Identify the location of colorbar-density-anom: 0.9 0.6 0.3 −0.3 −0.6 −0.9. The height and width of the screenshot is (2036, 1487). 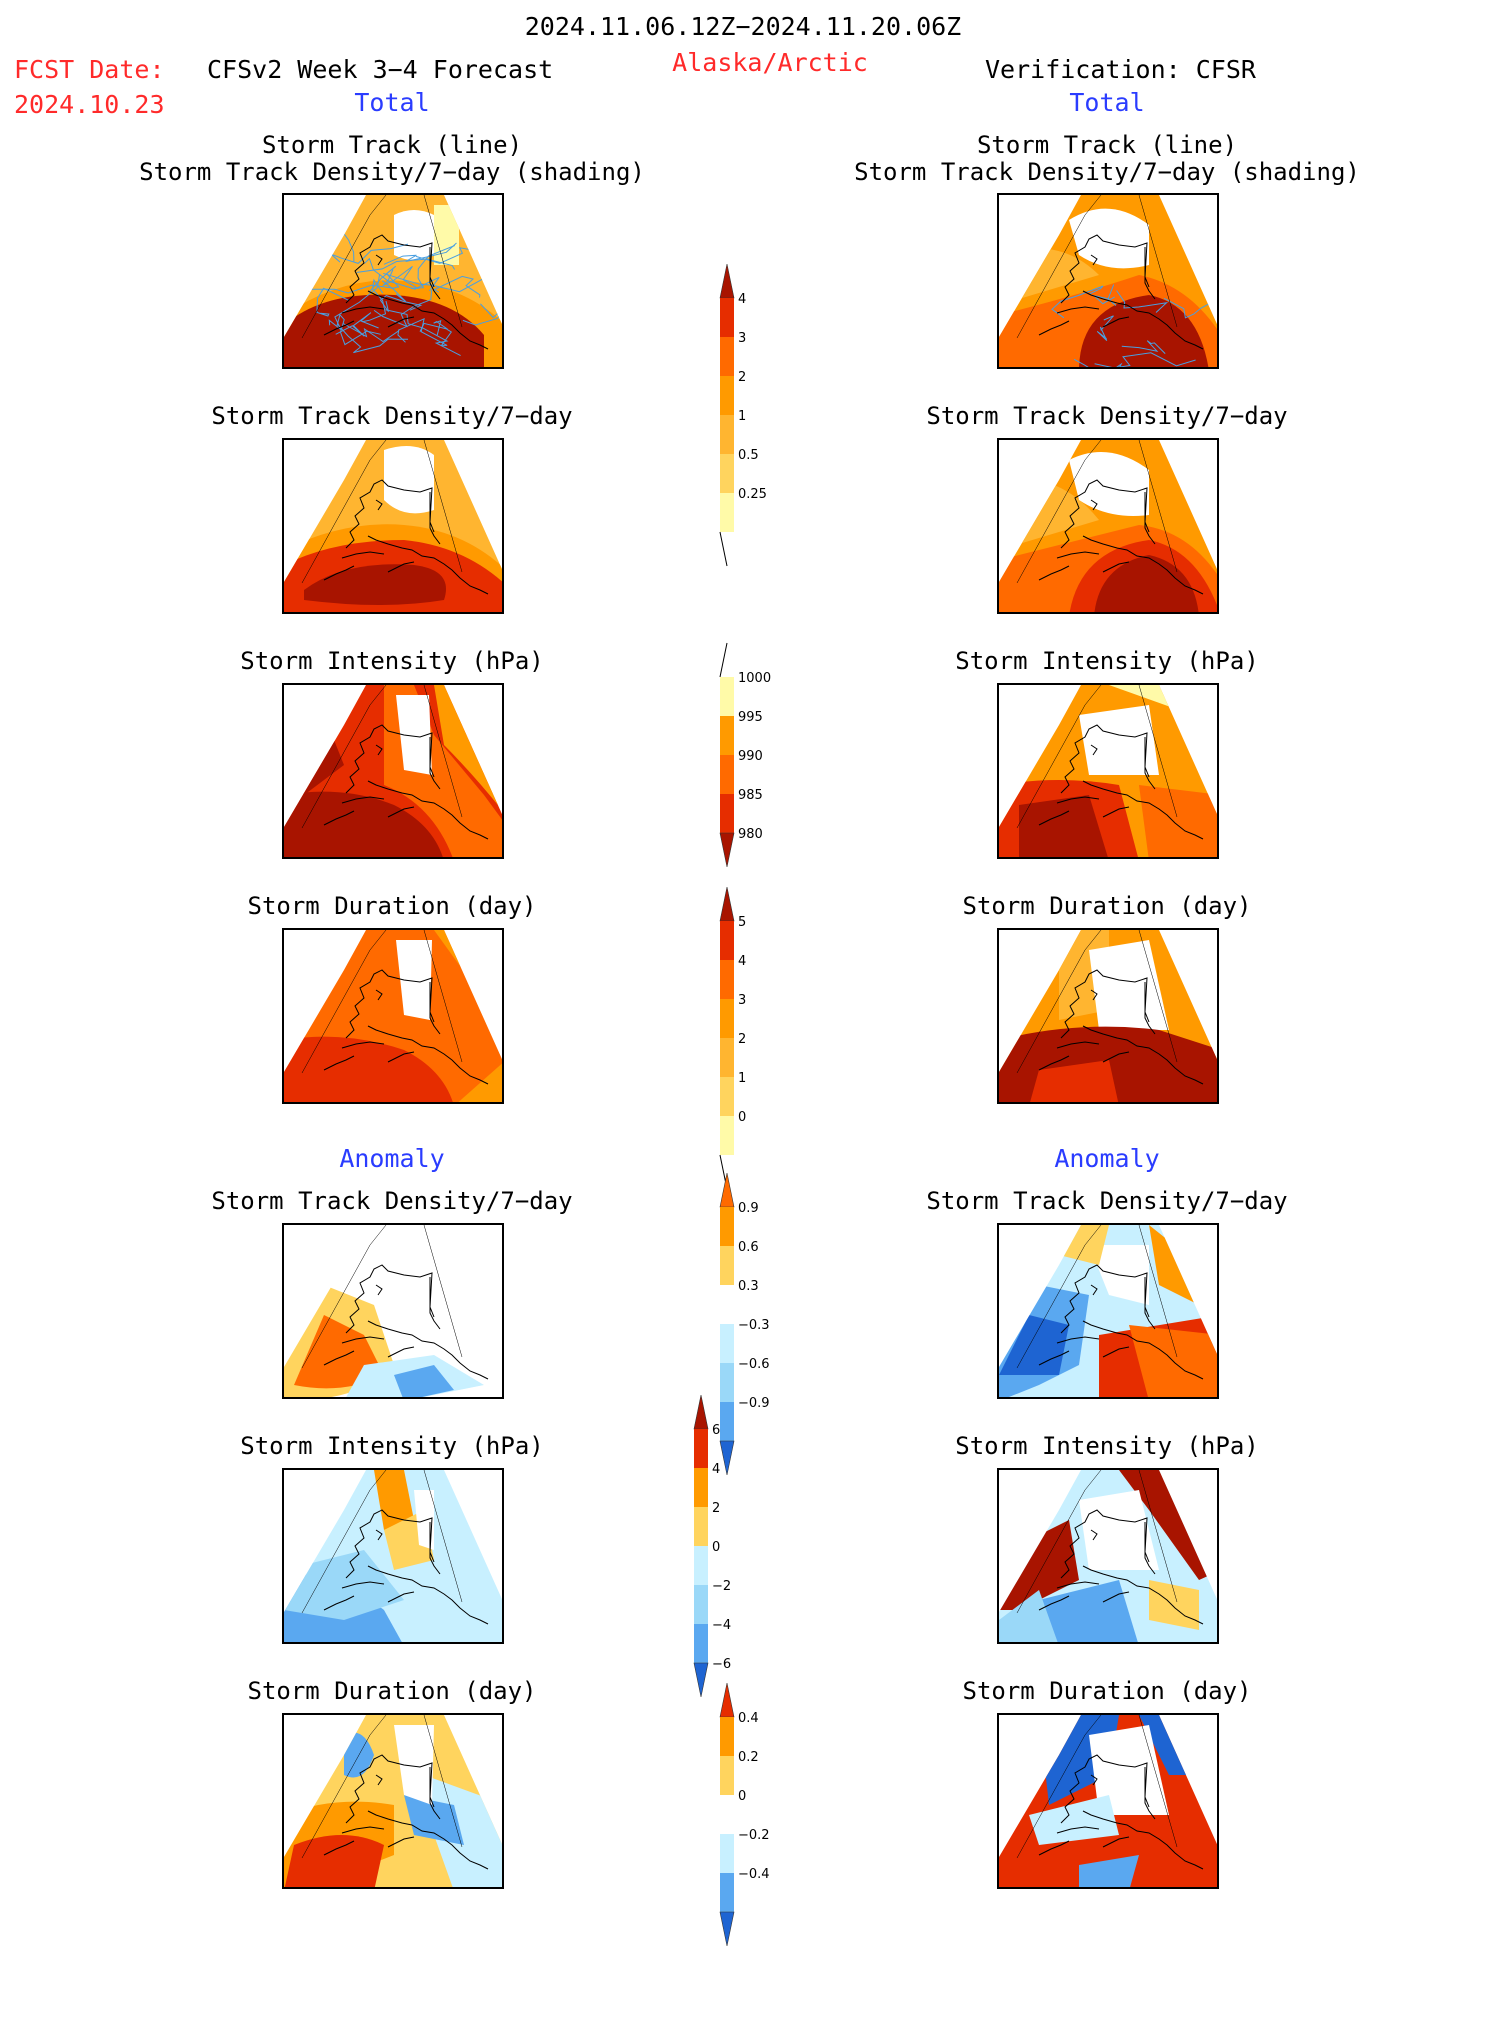
(759, 1368).